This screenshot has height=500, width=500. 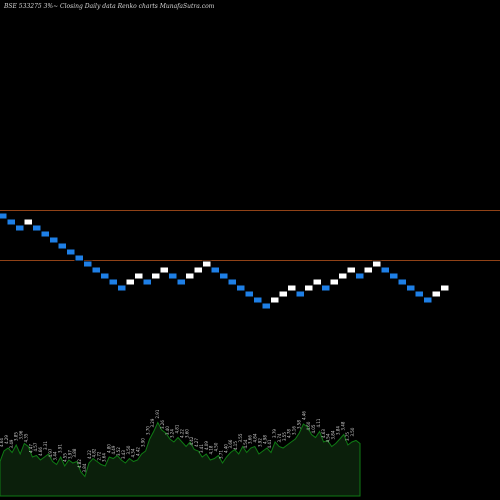 What do you see at coordinates (133, 452) in the screenshot?
I see `volume-data-label: 4.34` at bounding box center [133, 452].